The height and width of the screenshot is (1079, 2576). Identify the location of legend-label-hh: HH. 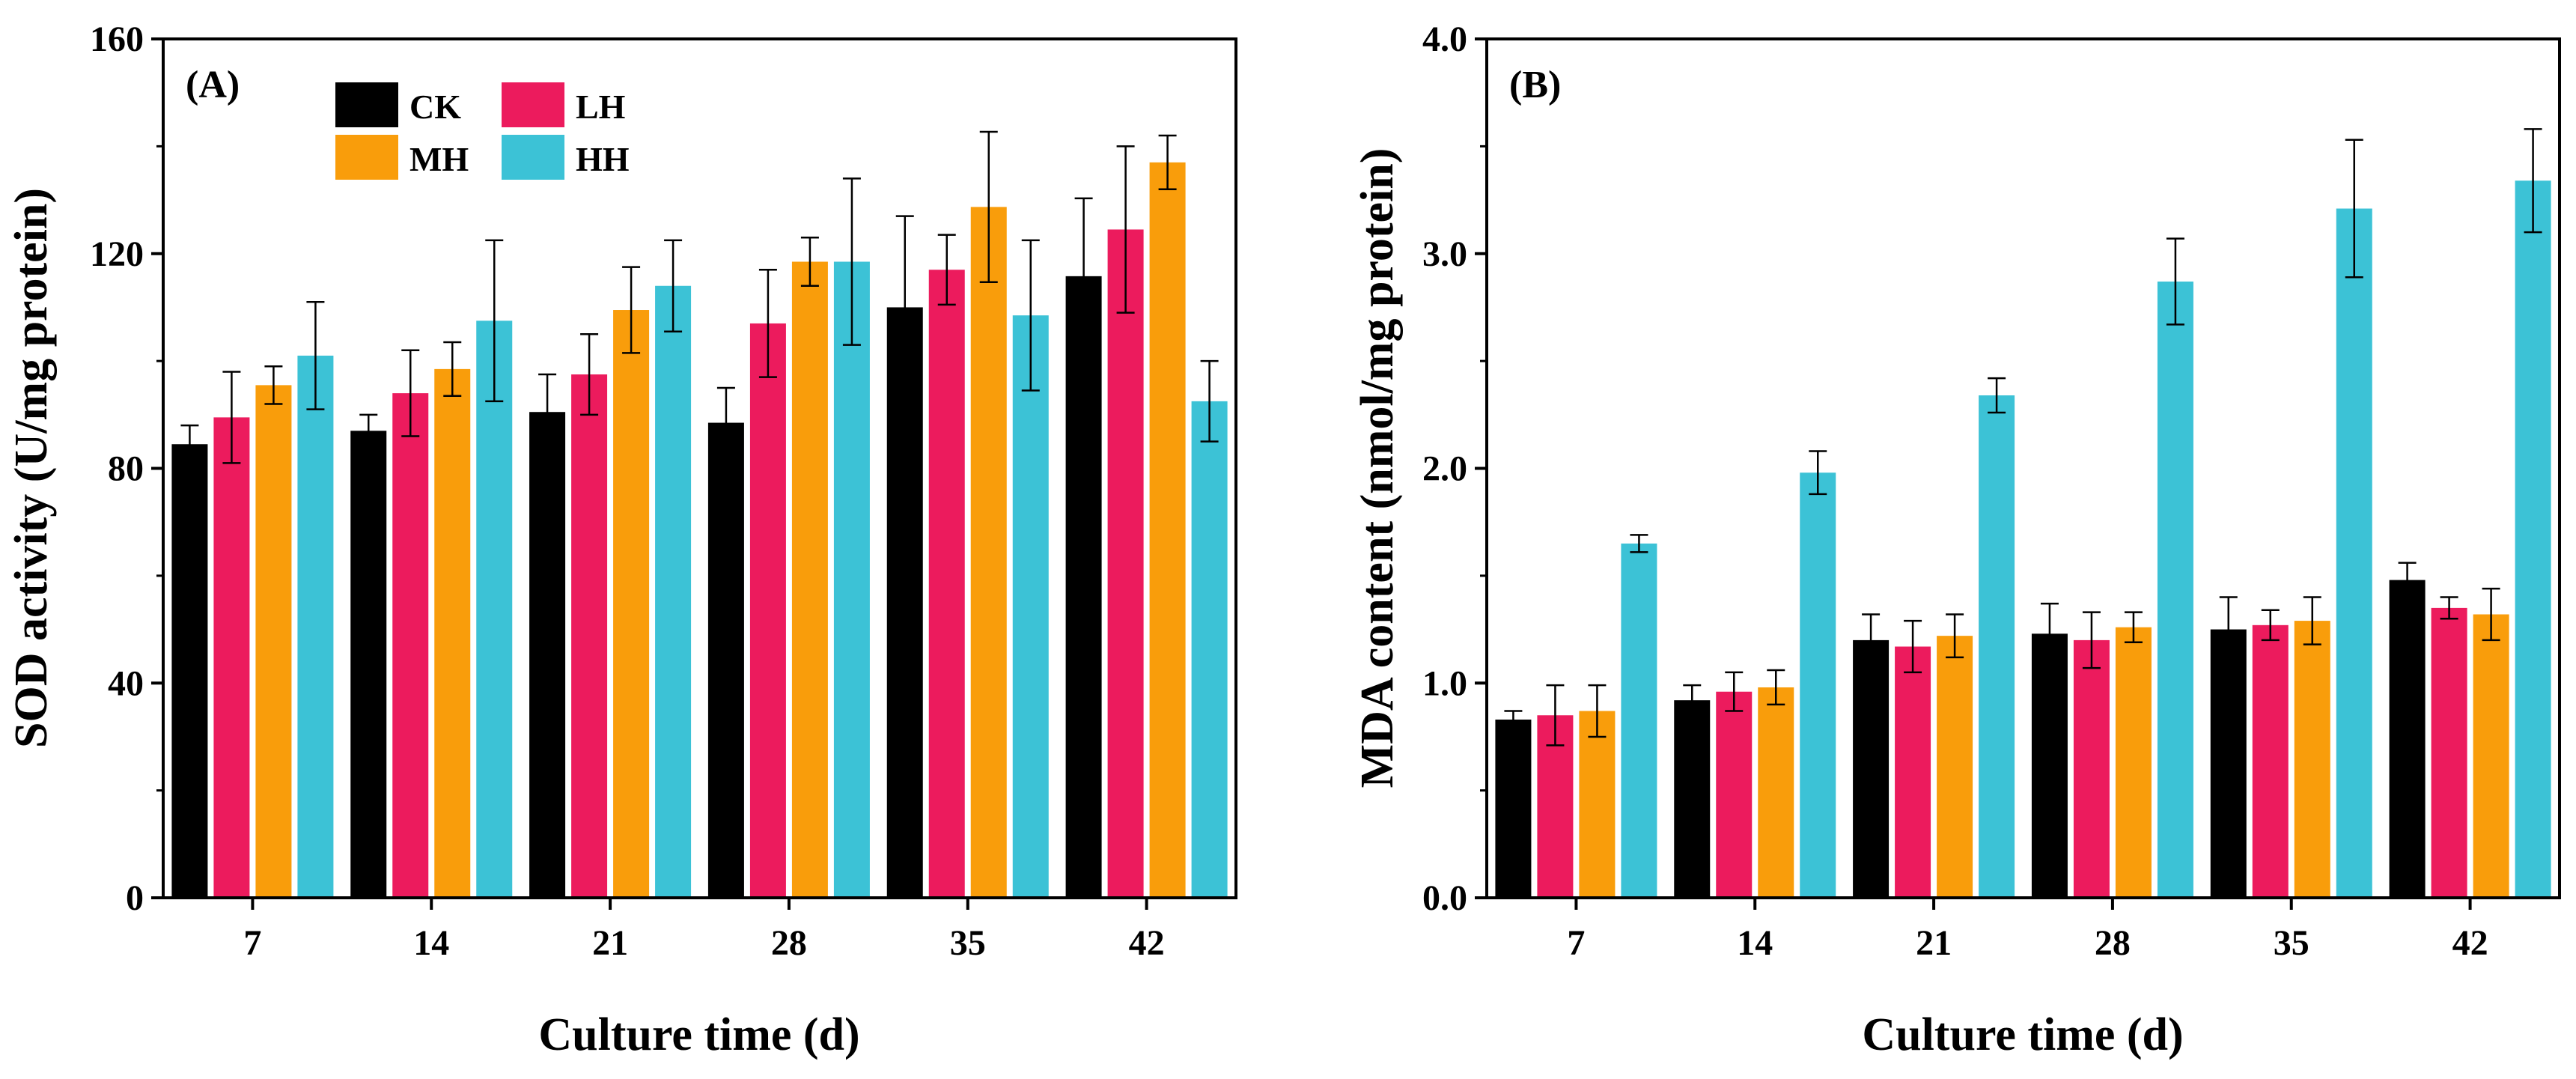
(603, 159).